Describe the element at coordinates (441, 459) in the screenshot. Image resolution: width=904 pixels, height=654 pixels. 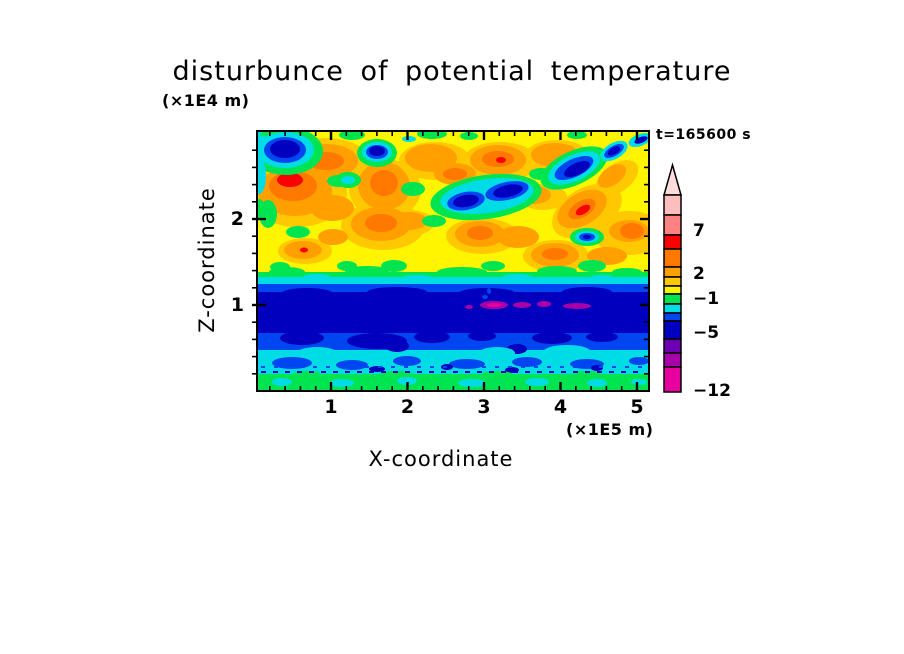
I see `x-axis-label: X-coordinate` at that location.